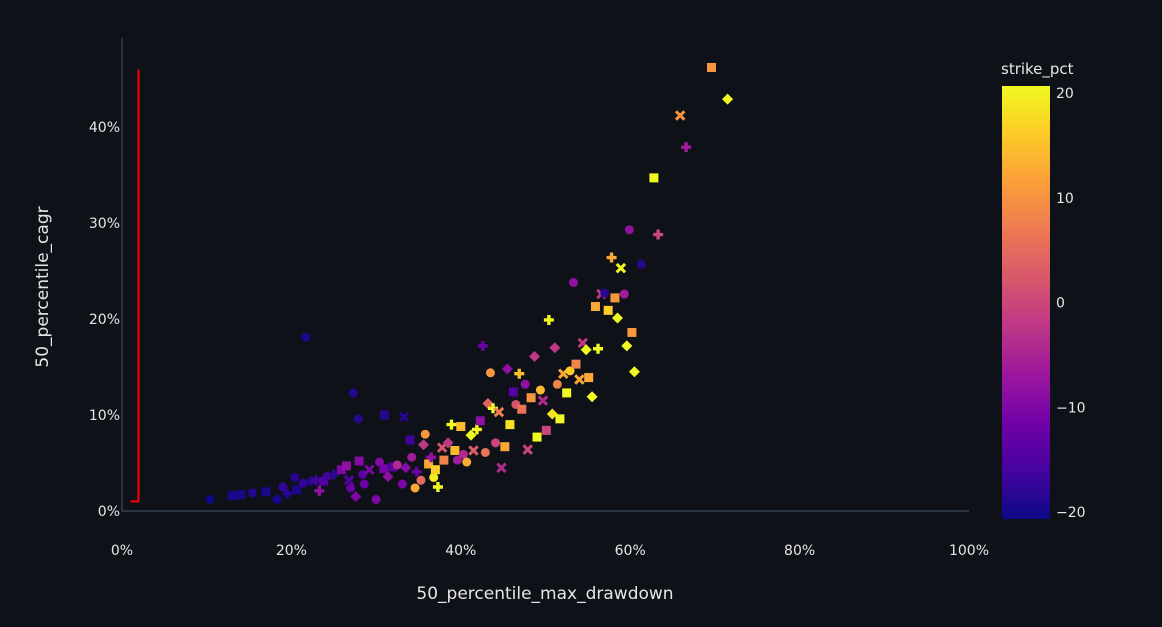 The image size is (1162, 627). What do you see at coordinates (799, 551) in the screenshot?
I see `x-tick-label: 80%` at bounding box center [799, 551].